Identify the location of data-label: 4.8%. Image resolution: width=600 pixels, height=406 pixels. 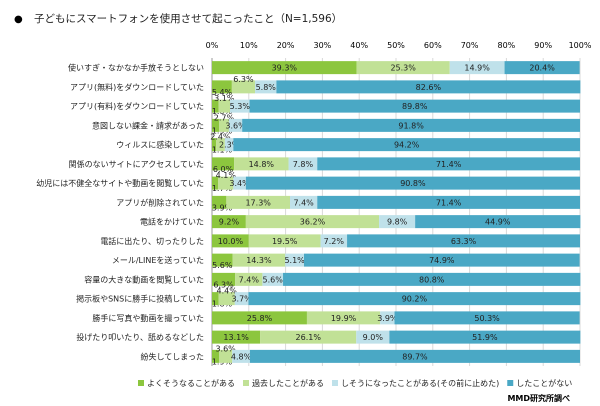
(241, 356).